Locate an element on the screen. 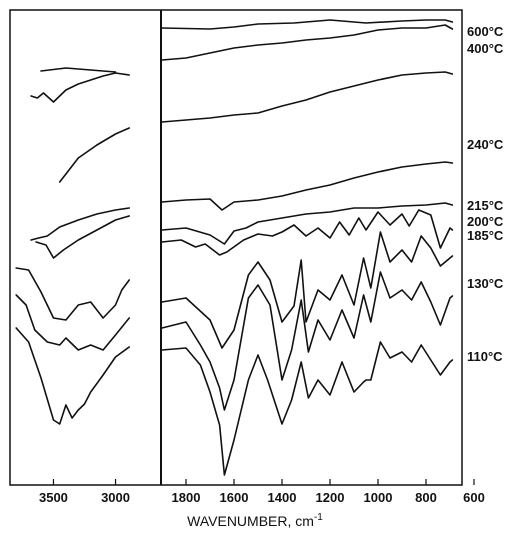 This screenshot has height=558, width=521. series-label: 200°C is located at coordinates (485, 221).